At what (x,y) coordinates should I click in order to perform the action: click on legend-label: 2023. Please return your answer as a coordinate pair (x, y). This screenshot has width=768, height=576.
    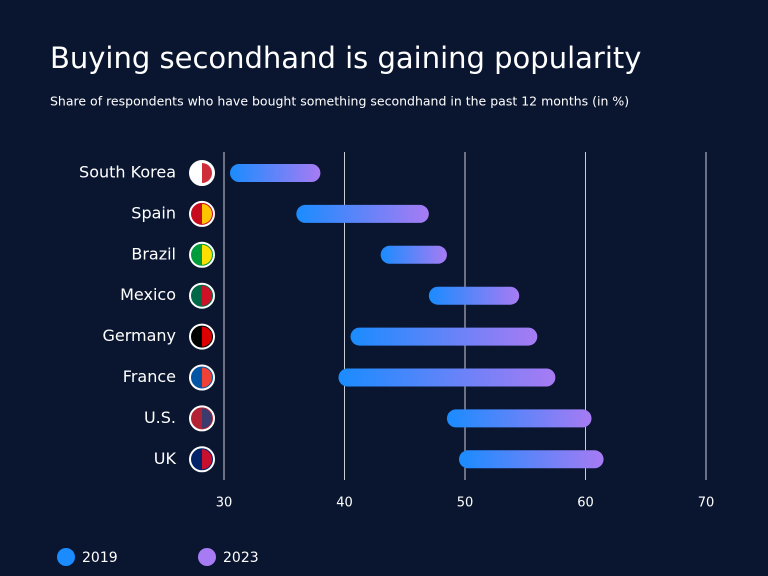
    Looking at the image, I should click on (241, 558).